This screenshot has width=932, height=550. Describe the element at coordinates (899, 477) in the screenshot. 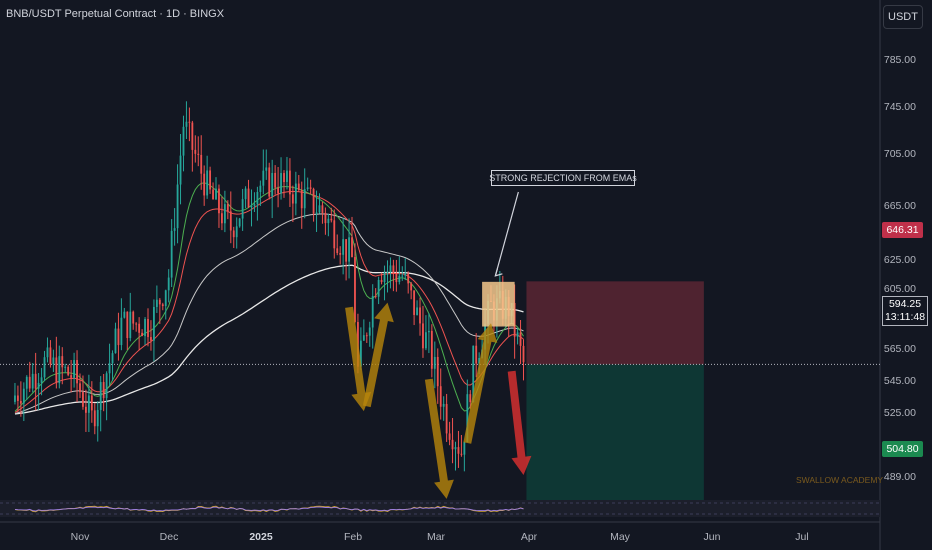

I see `price-tick: 489.00` at that location.